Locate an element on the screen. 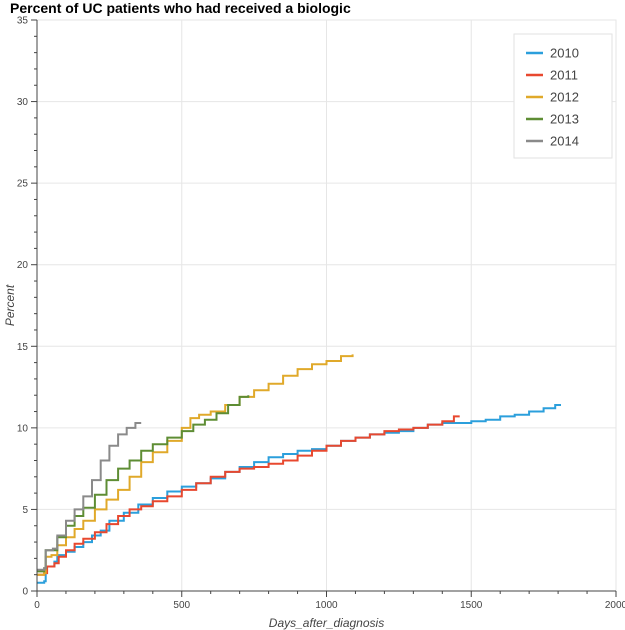  y-tick-label: 0 is located at coordinates (25, 592).